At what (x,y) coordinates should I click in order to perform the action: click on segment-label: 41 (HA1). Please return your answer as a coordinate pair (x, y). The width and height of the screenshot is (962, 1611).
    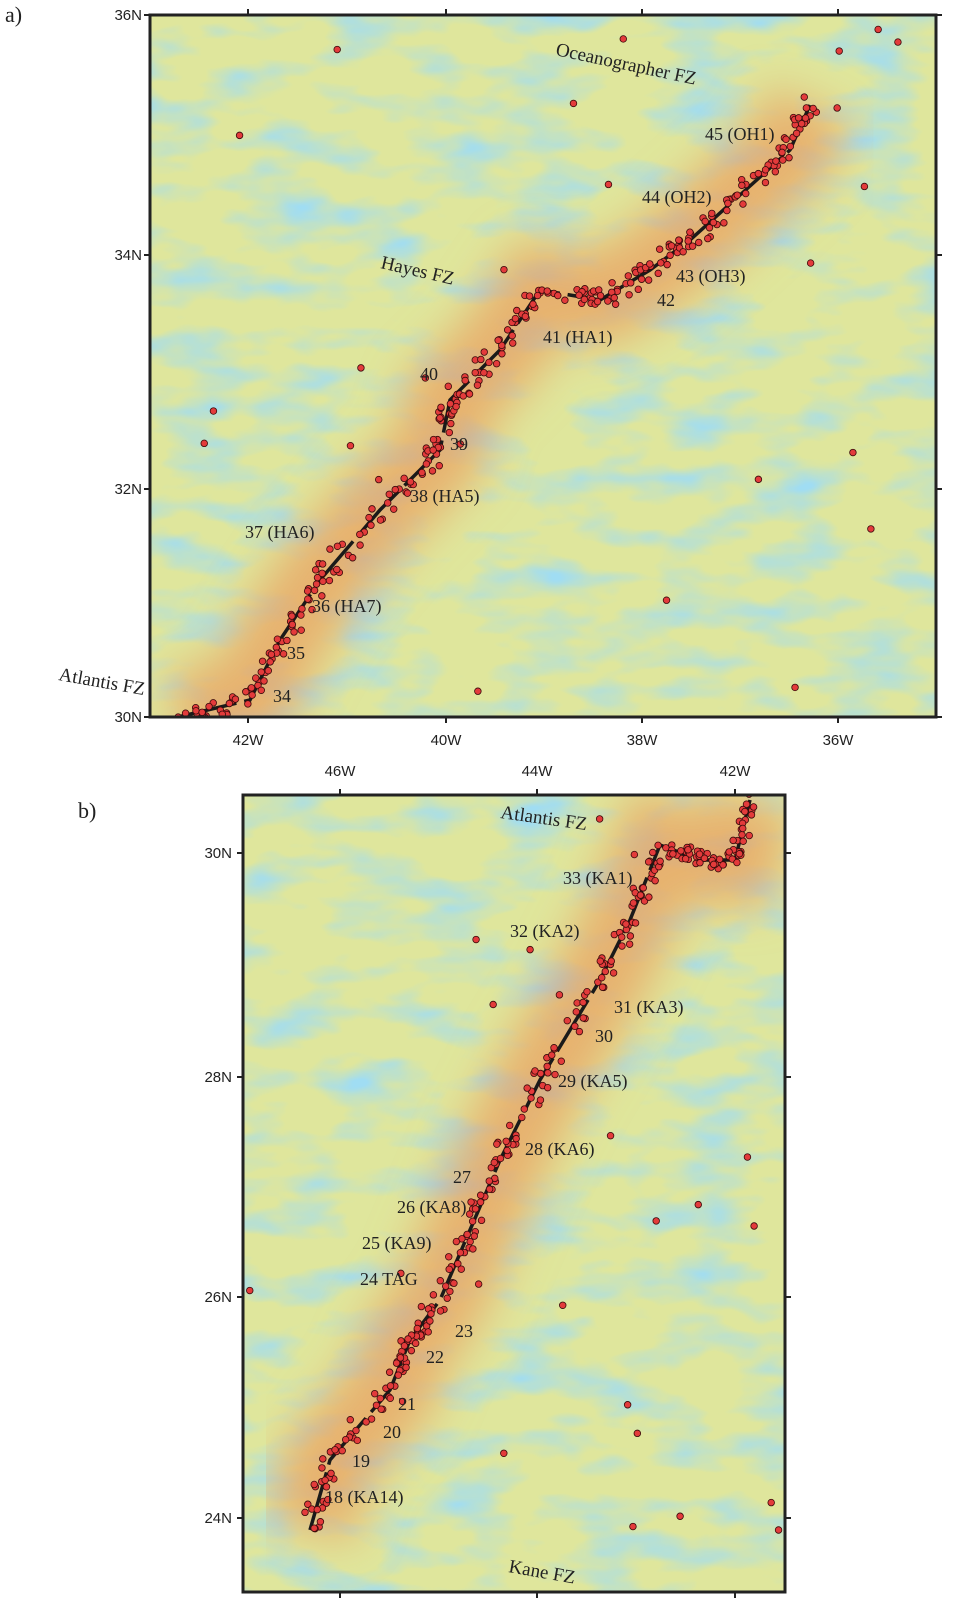
    Looking at the image, I should click on (578, 337).